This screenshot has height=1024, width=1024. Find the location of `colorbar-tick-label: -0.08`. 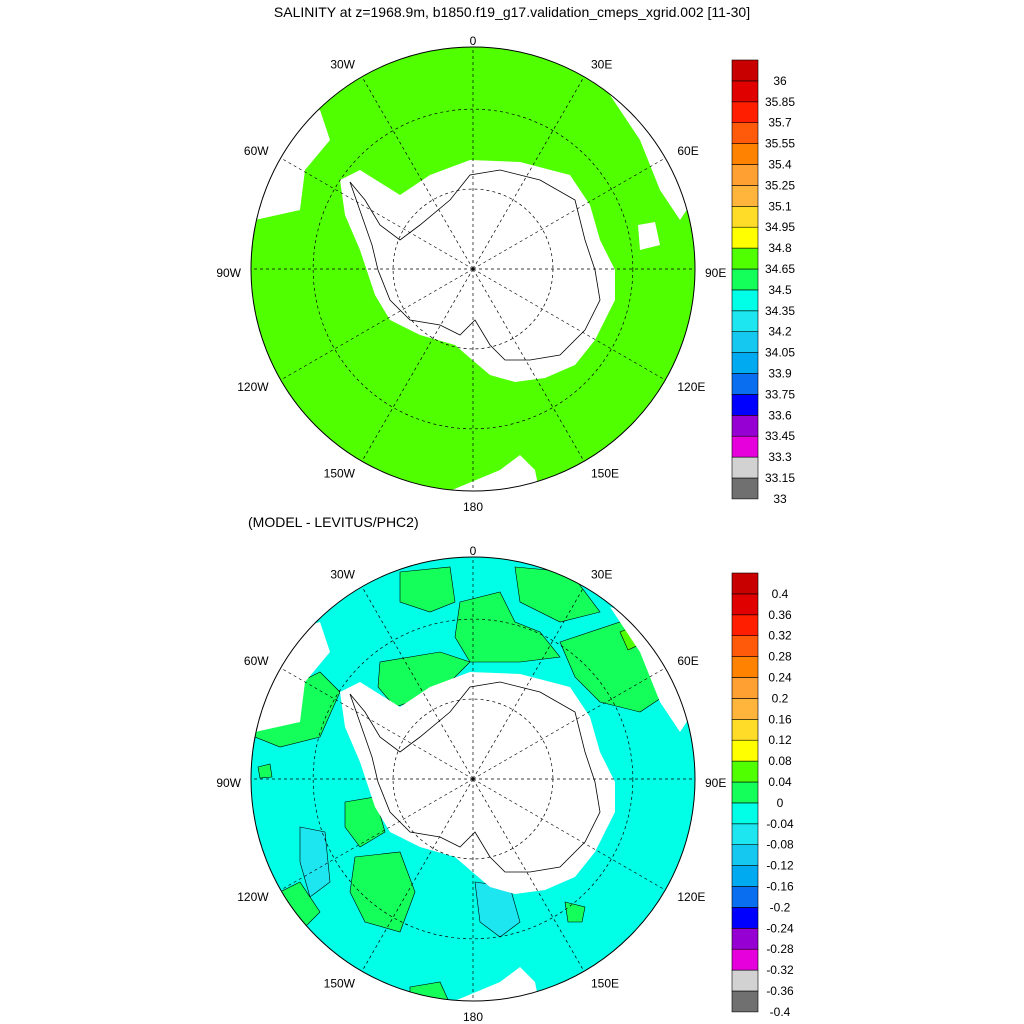

colorbar-tick-label: -0.08 is located at coordinates (780, 845).